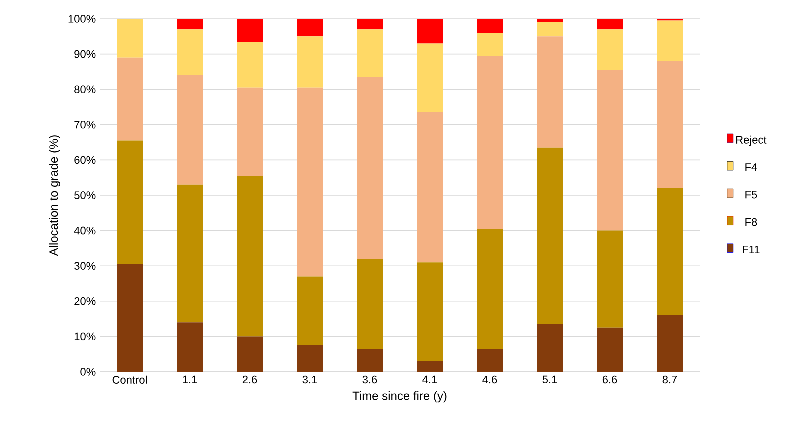  I want to click on y-tick-label: 70%, so click(85, 125).